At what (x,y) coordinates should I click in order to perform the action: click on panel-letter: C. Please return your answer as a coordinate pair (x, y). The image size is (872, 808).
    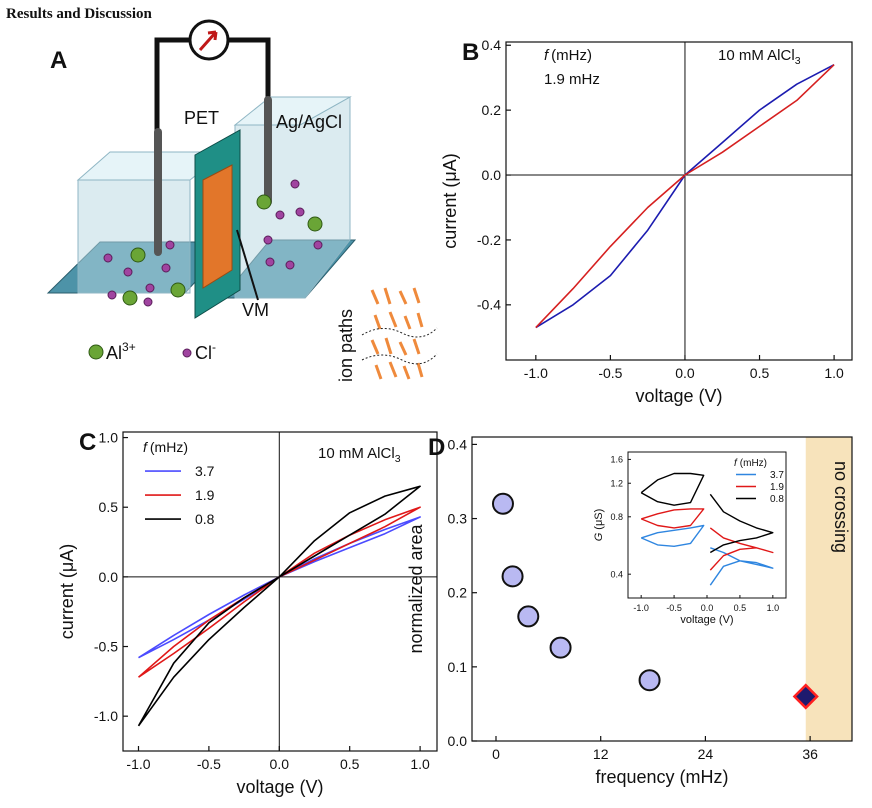
    Looking at the image, I should click on (87, 442).